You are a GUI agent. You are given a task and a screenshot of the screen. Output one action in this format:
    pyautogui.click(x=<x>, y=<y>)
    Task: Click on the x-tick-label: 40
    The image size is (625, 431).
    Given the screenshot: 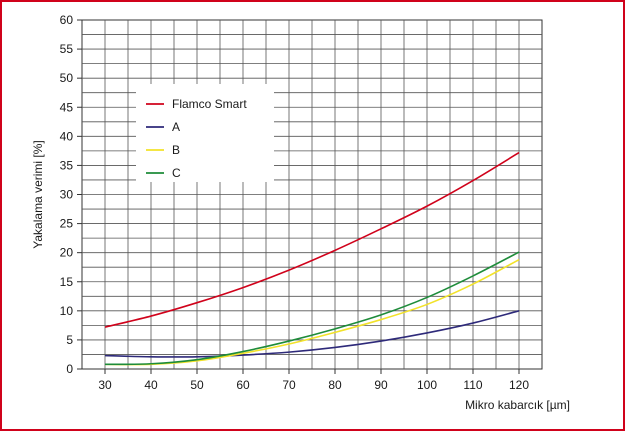 What is the action you would take?
    pyautogui.click(x=151, y=385)
    